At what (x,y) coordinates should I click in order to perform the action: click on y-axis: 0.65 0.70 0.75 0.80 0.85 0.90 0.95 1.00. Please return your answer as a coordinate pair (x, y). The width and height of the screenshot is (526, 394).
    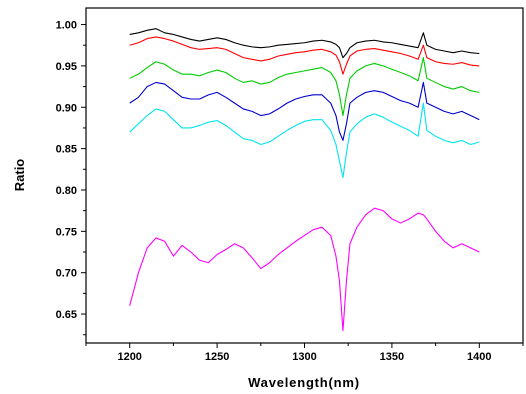
    Looking at the image, I should click on (71, 178).